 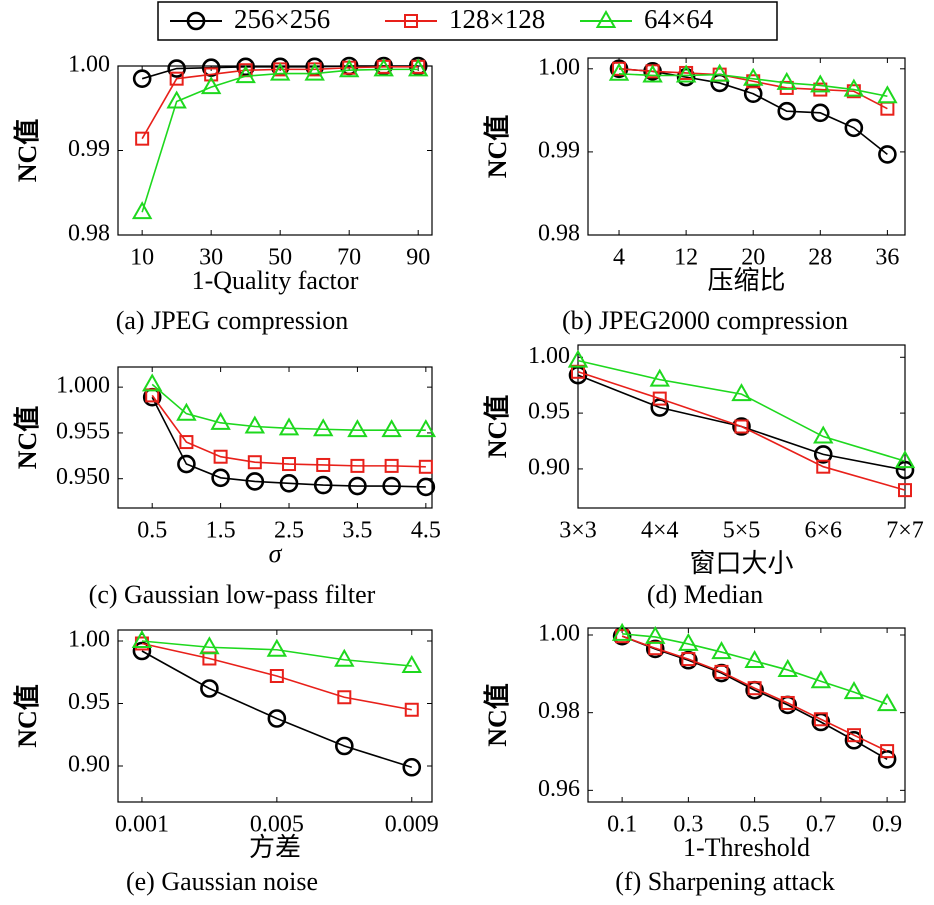 I want to click on x-tick-label: 4.5, so click(x=426, y=531).